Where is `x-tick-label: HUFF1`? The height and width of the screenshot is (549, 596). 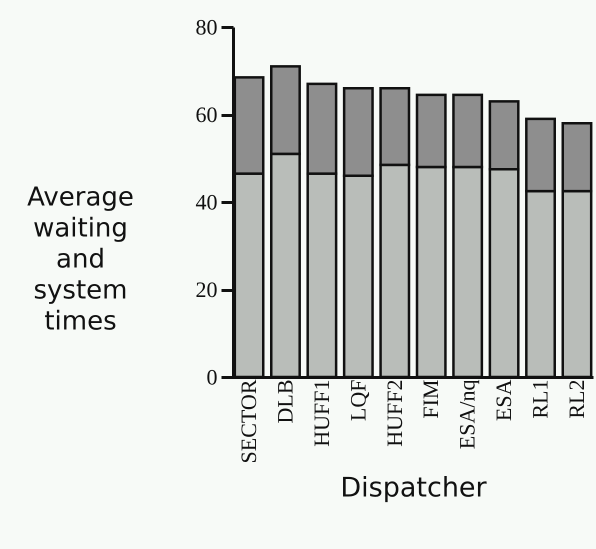
x-tick-label: HUFF1 is located at coordinates (321, 413).